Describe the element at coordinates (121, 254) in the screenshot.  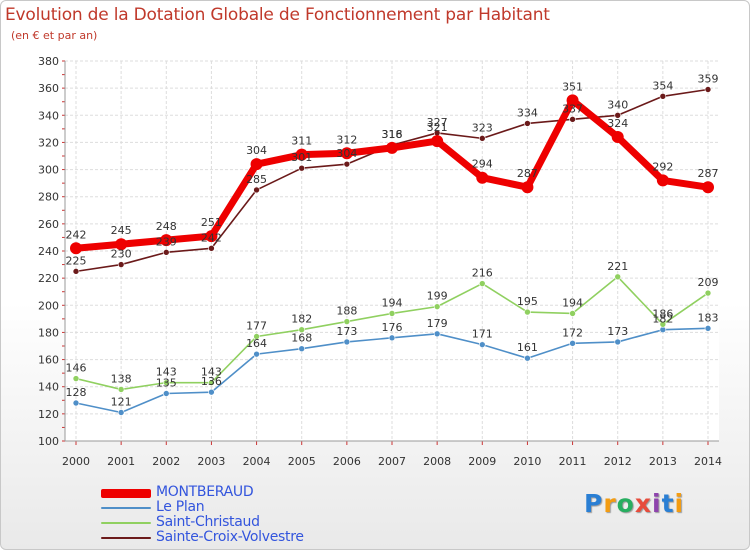
I see `data-label-sainte-croix-volvestre: 230` at that location.